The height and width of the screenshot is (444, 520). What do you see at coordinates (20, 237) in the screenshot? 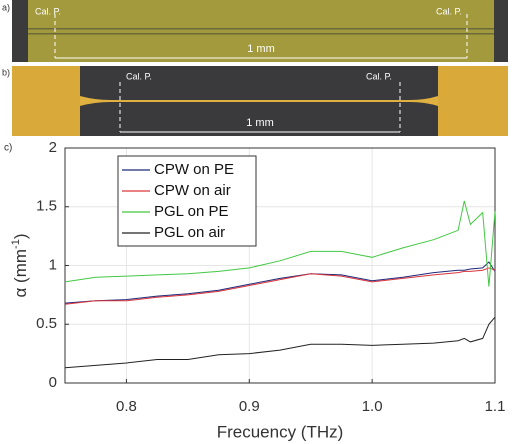
I see `y-axis-label-part: )` at bounding box center [20, 237].